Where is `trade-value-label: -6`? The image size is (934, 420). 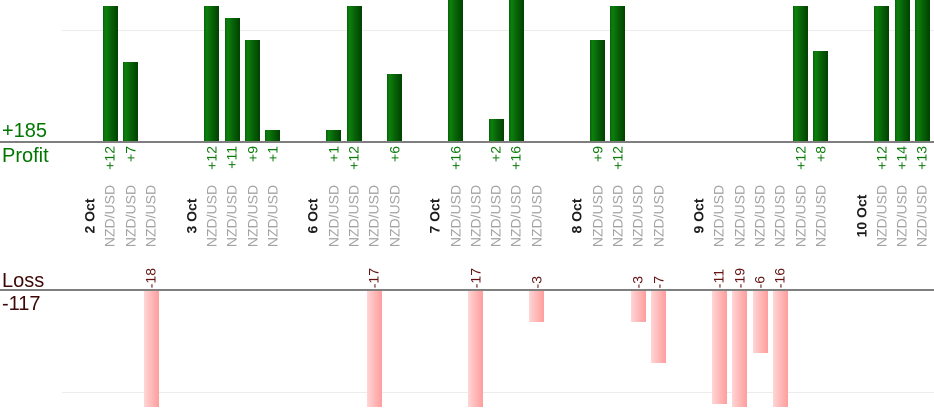
trade-value-label: -6 is located at coordinates (759, 281).